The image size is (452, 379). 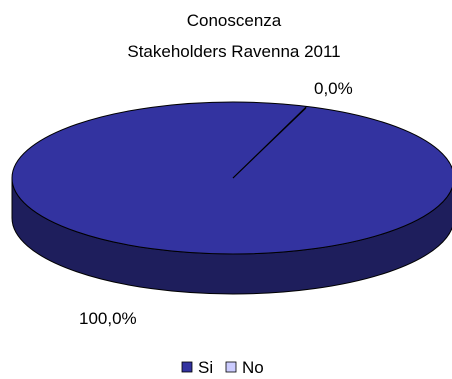 What do you see at coordinates (233, 51) in the screenshot?
I see `chart-title-line-2: Stakeholders Ravenna 2011` at bounding box center [233, 51].